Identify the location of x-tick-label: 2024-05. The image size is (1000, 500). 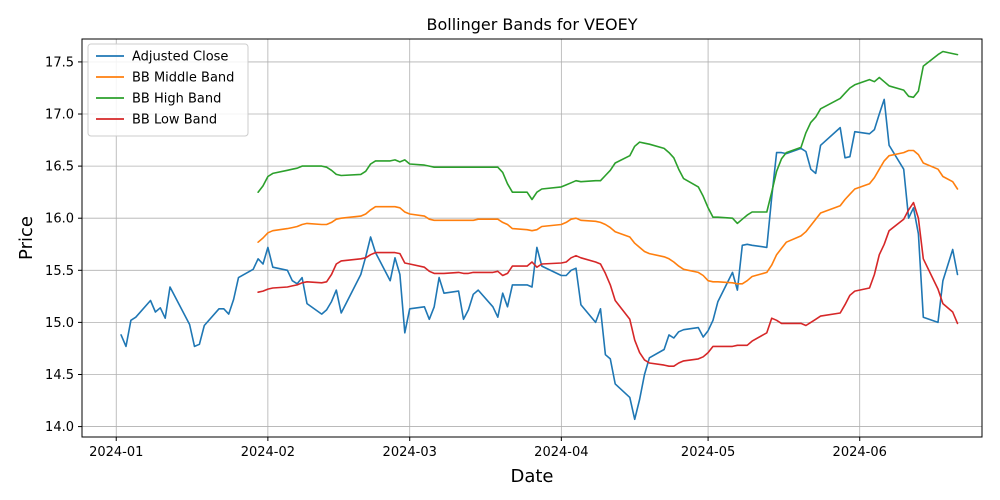
(708, 452).